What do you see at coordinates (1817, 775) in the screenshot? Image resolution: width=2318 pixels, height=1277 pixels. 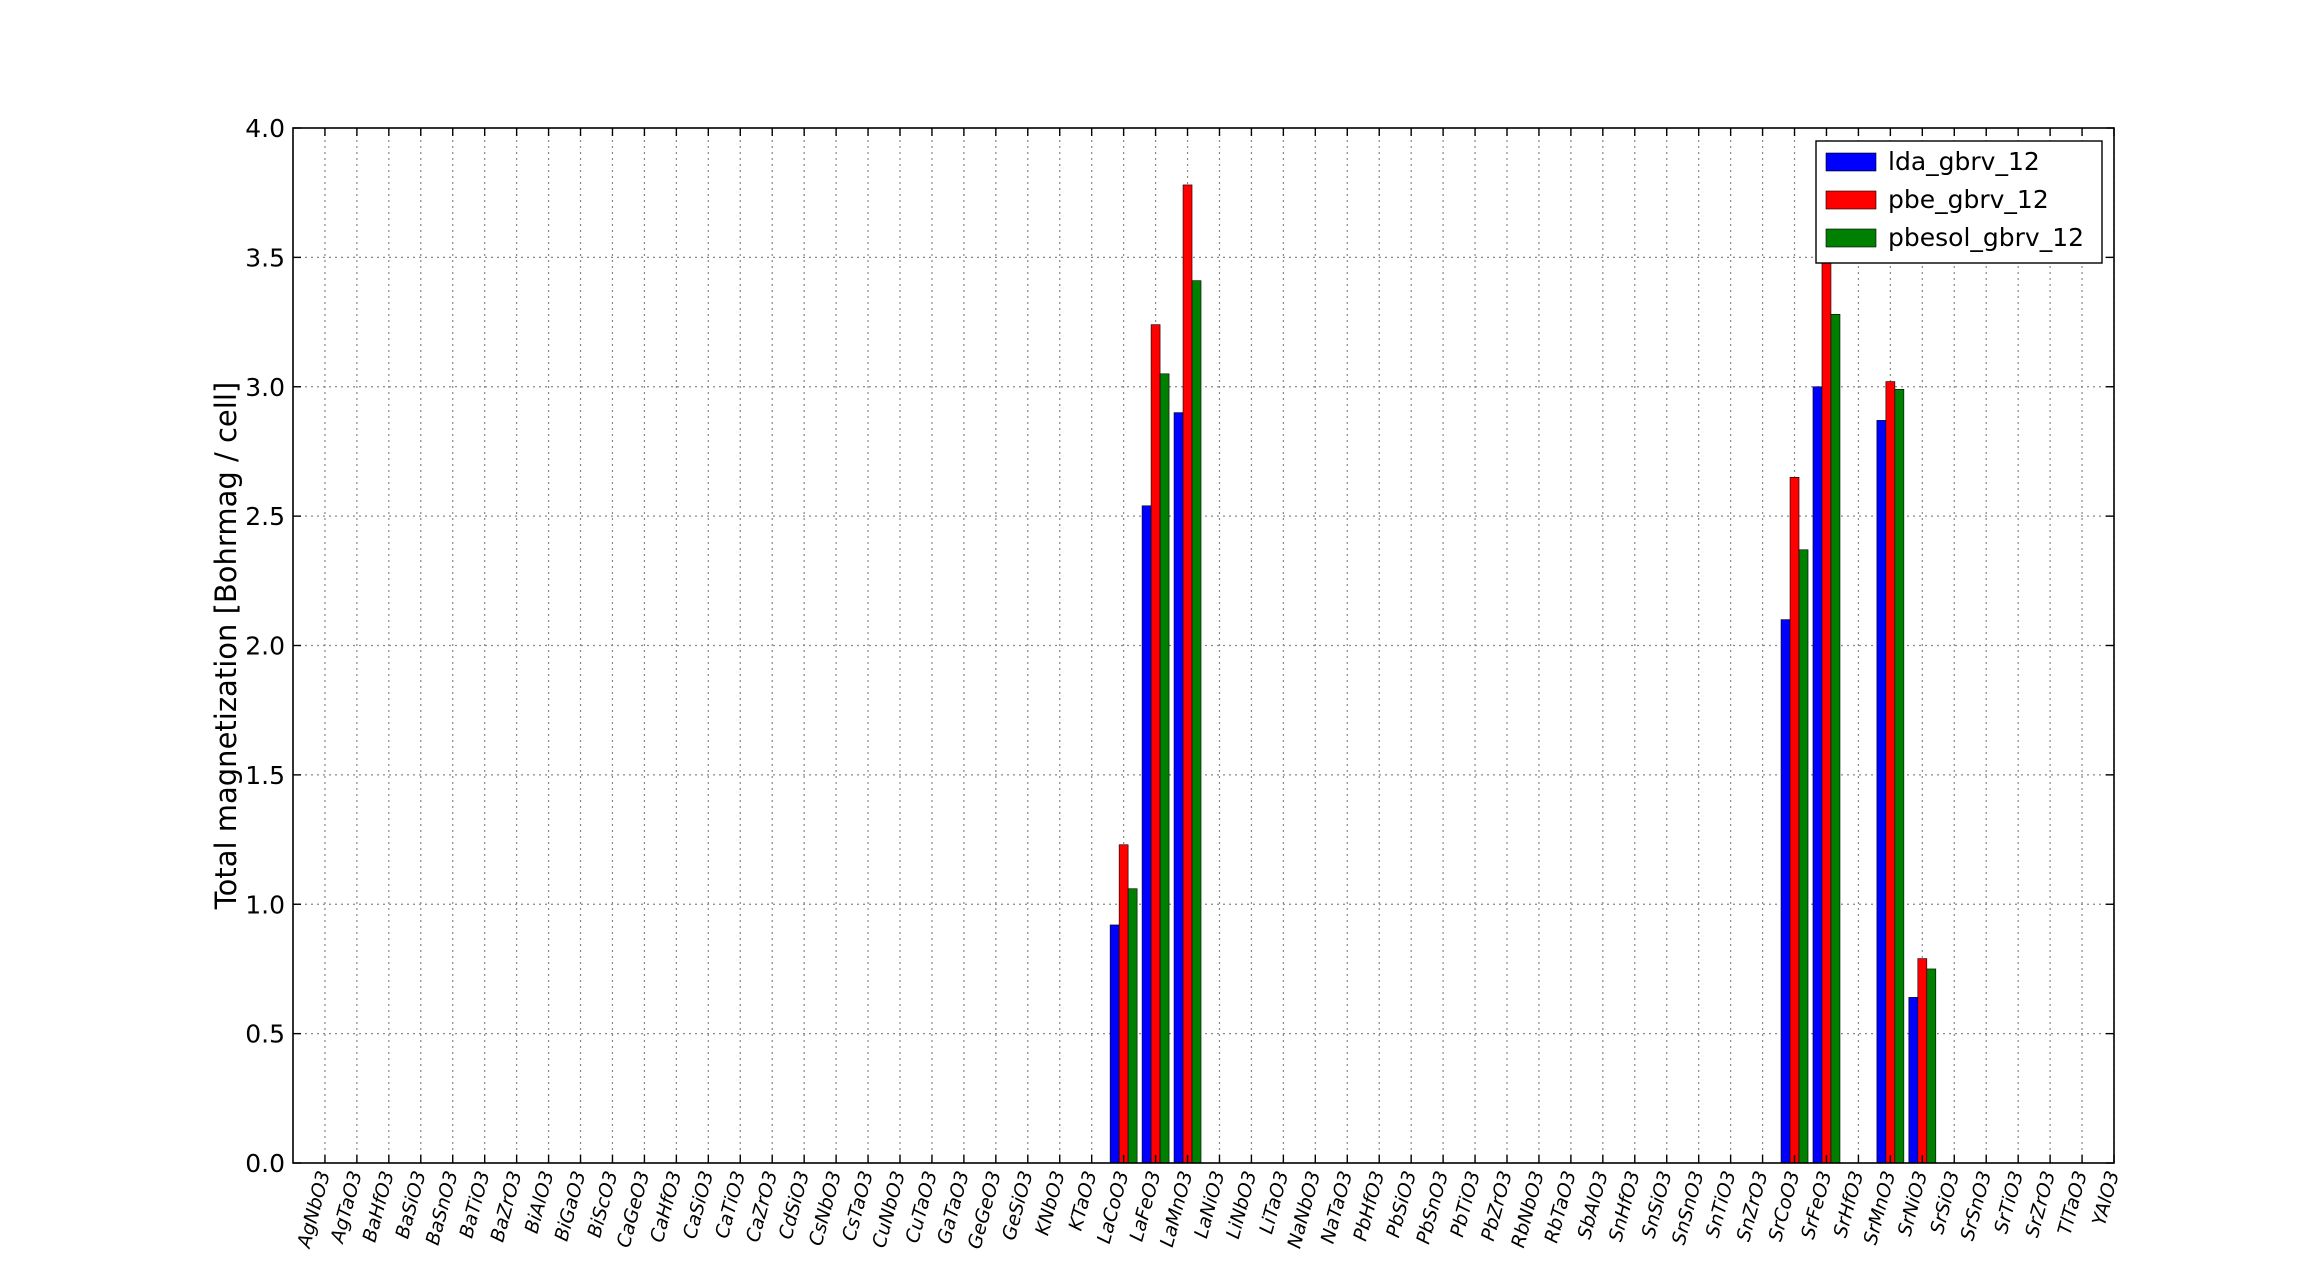 I see `bar-lda_gbrv_12-SrFeO3` at bounding box center [1817, 775].